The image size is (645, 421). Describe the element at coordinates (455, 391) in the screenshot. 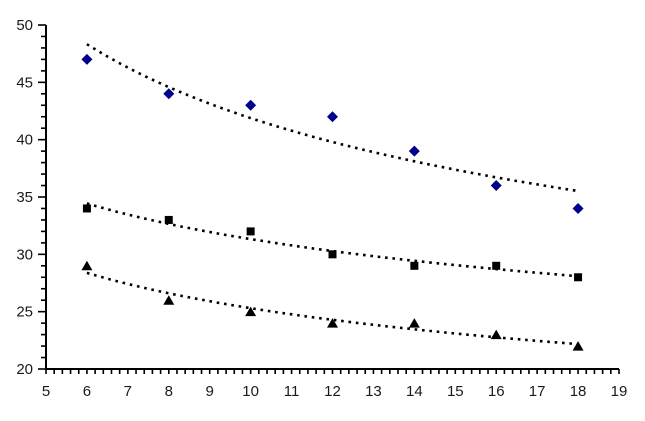

I see `x-tick-label: 15` at that location.